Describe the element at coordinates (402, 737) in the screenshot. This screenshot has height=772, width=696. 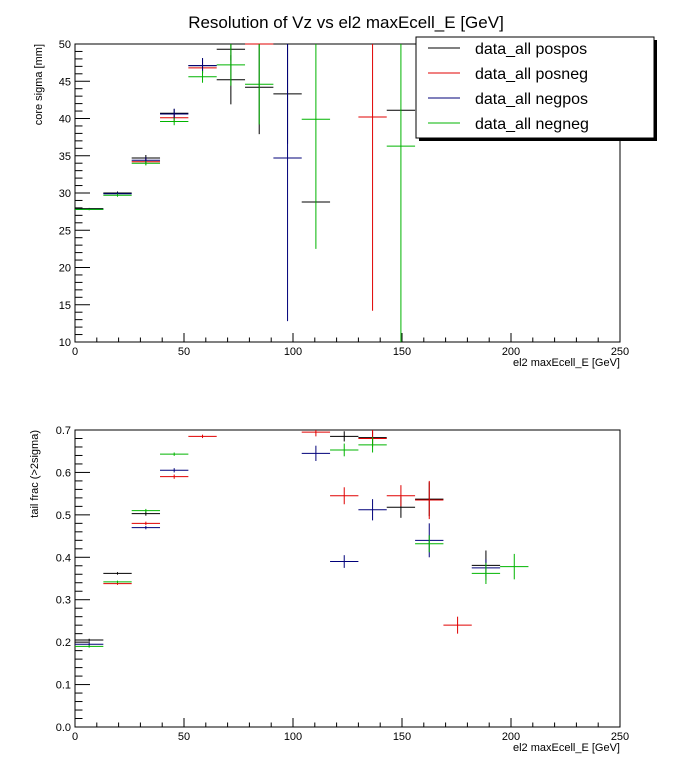
I see `bottom-x-tick-label: 150` at that location.